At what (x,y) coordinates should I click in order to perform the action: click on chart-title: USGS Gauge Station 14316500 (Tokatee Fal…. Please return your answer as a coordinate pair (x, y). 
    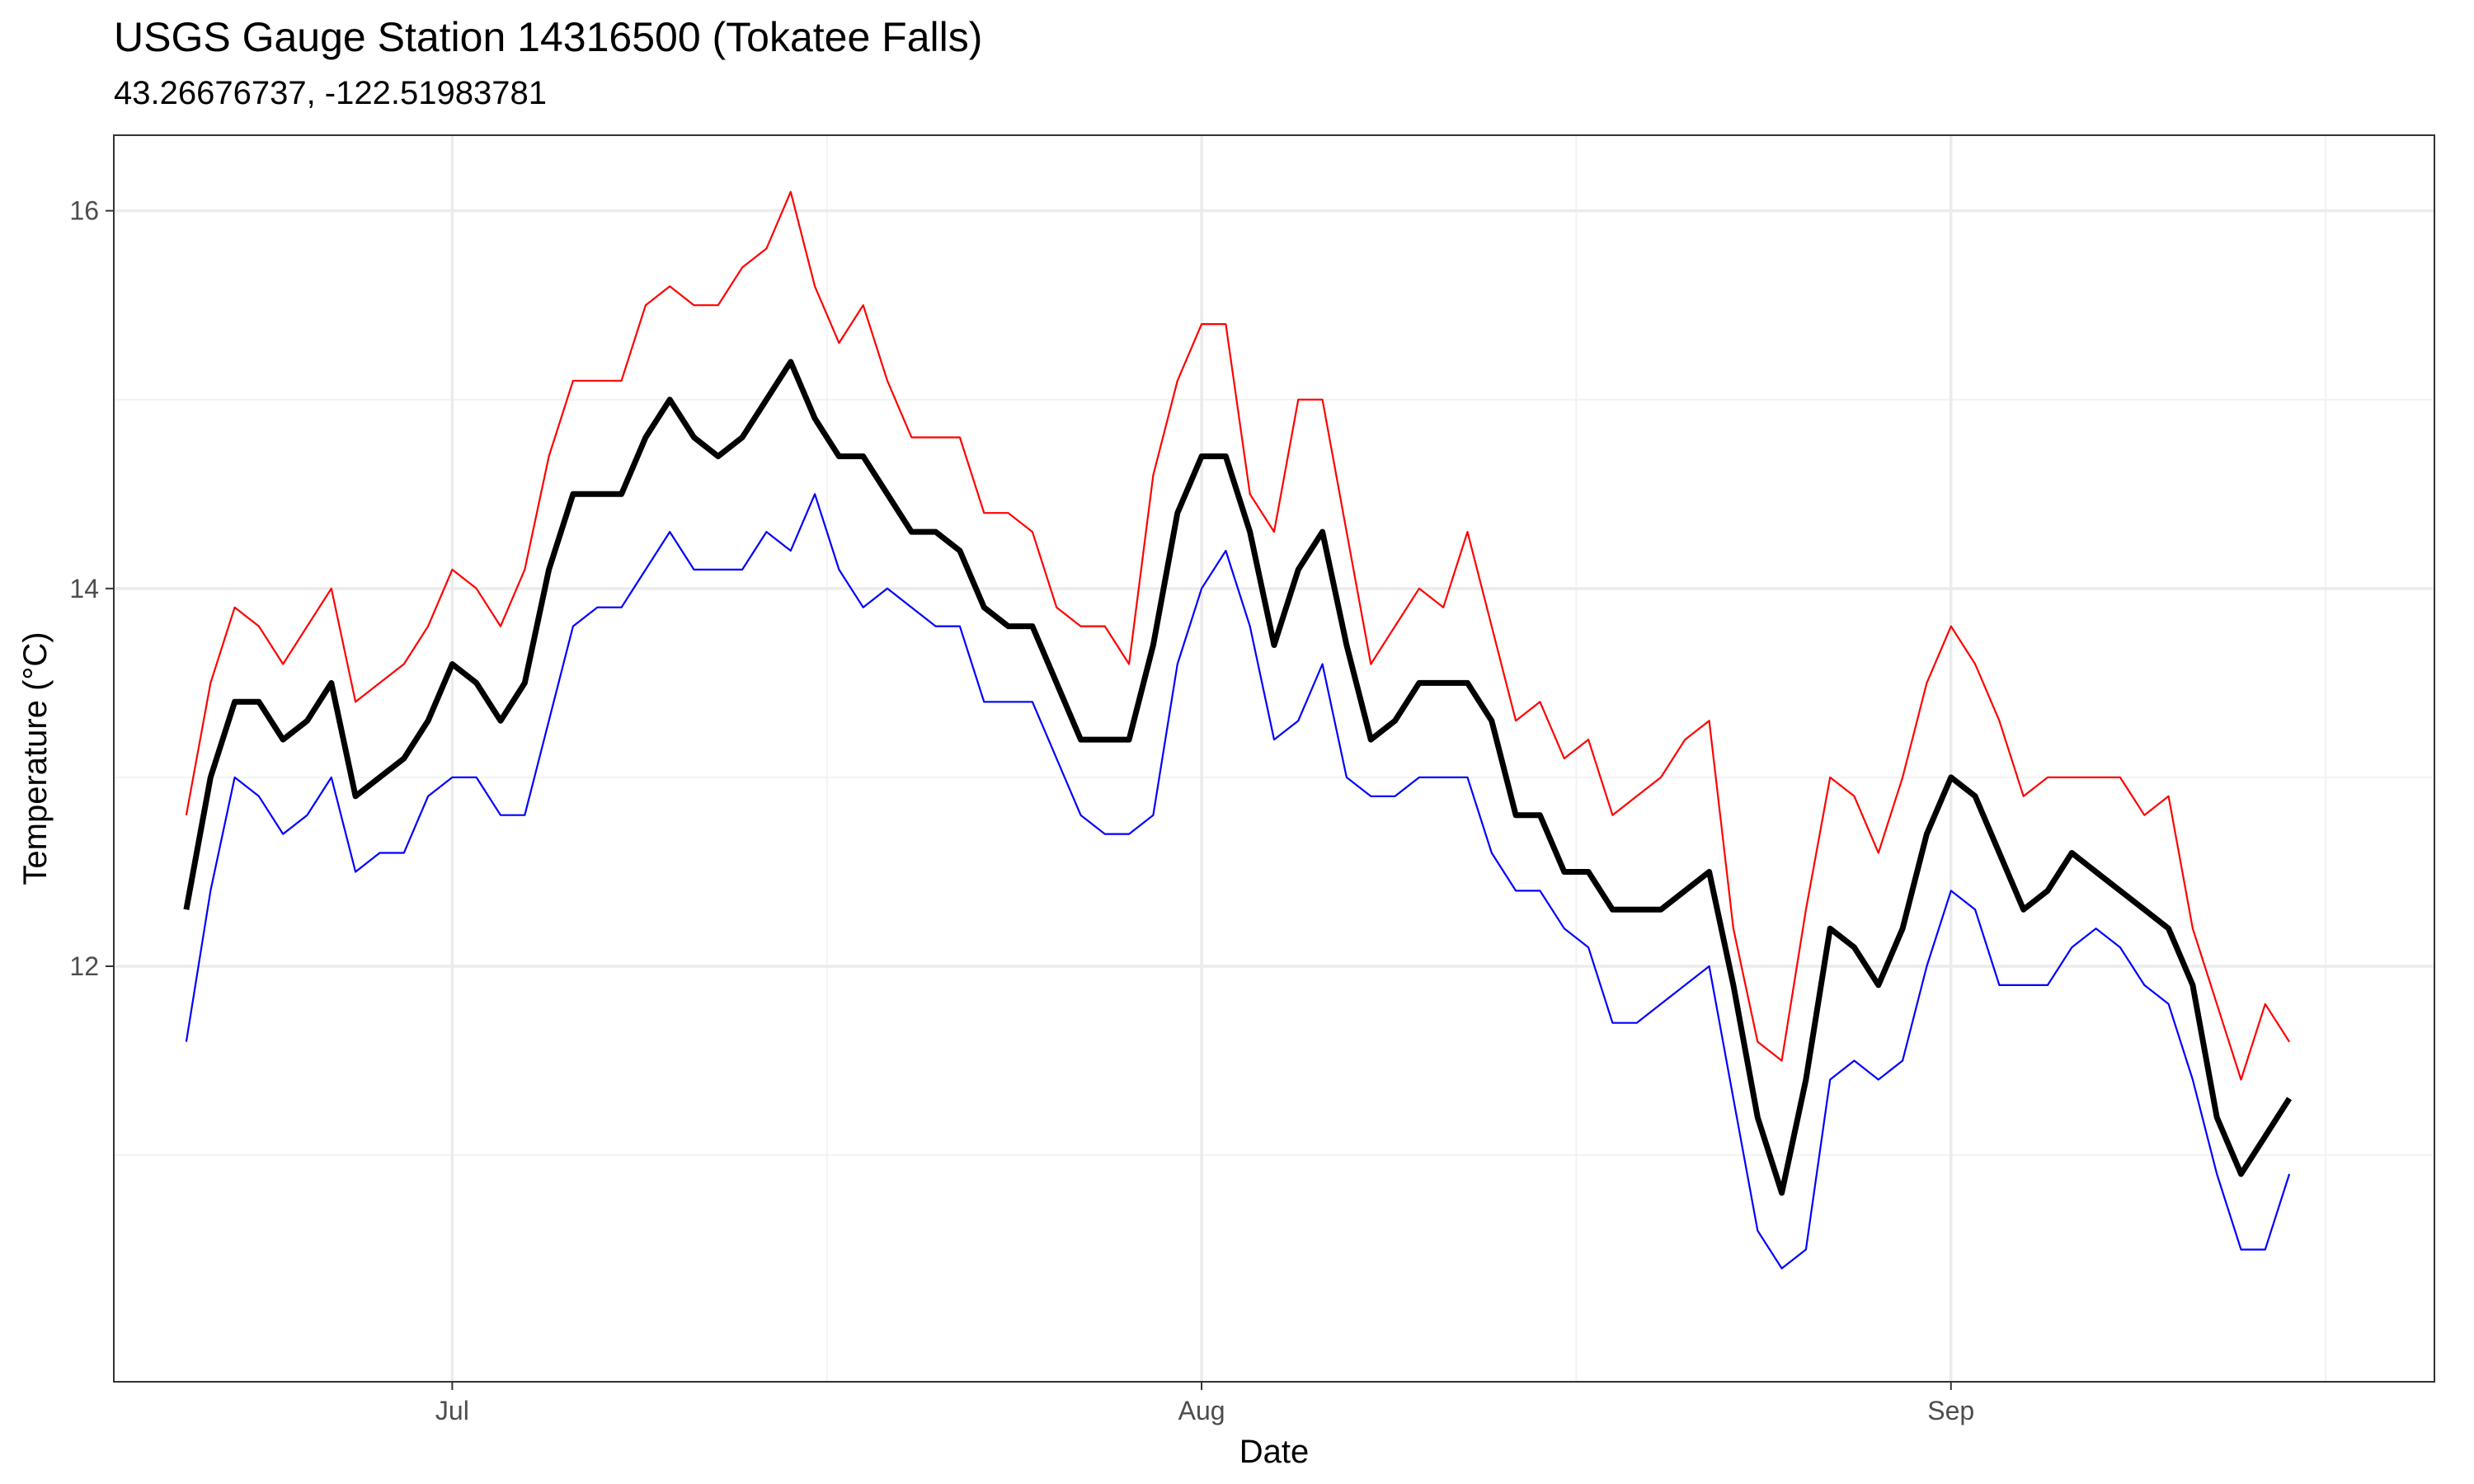
    Looking at the image, I should click on (548, 37).